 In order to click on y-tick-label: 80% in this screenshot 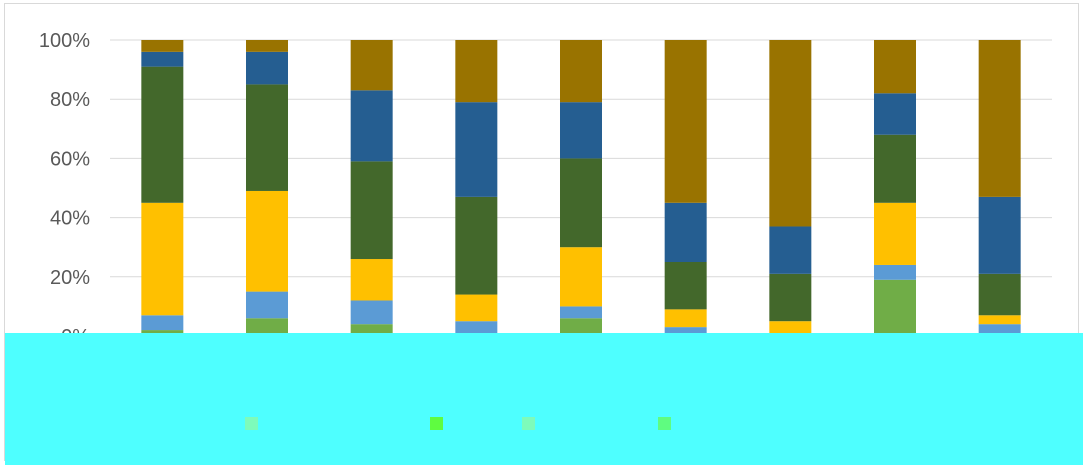, I will do `click(70, 100)`.